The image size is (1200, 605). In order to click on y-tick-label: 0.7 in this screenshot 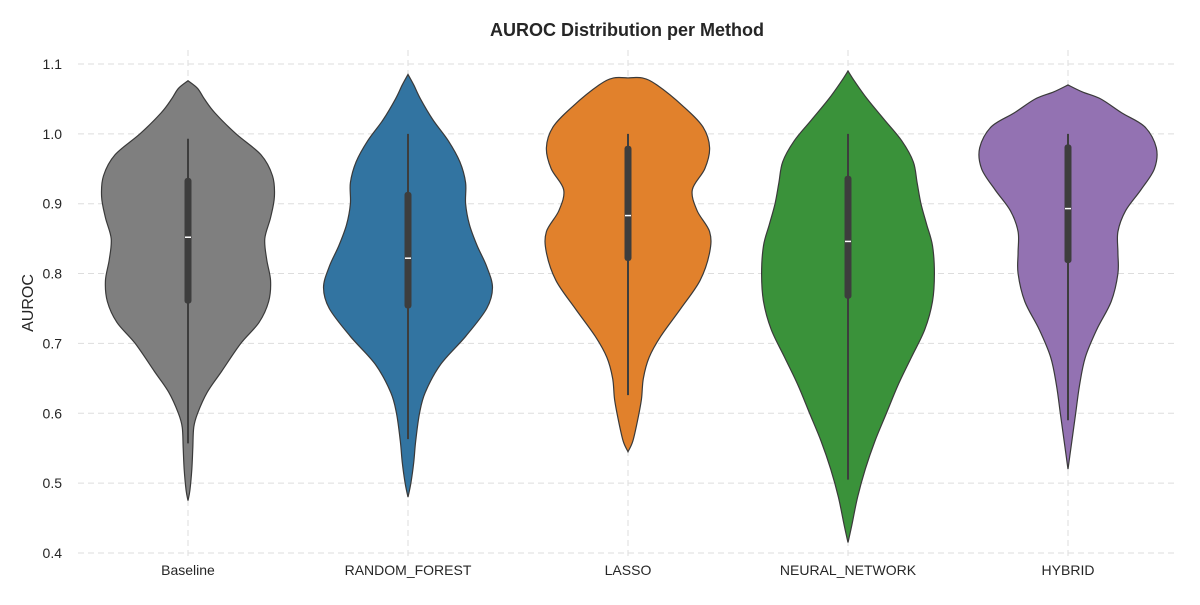, I will do `click(53, 343)`.